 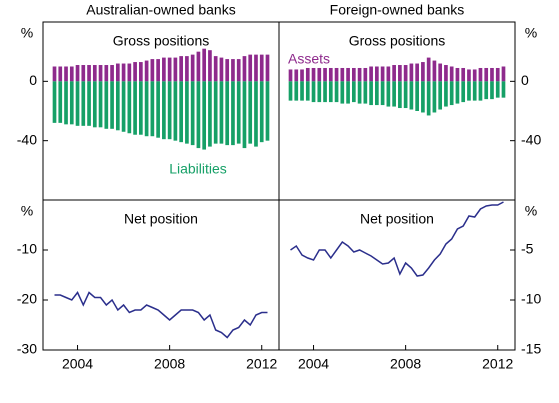 I want to click on series-label: Liabilities, so click(x=198, y=169).